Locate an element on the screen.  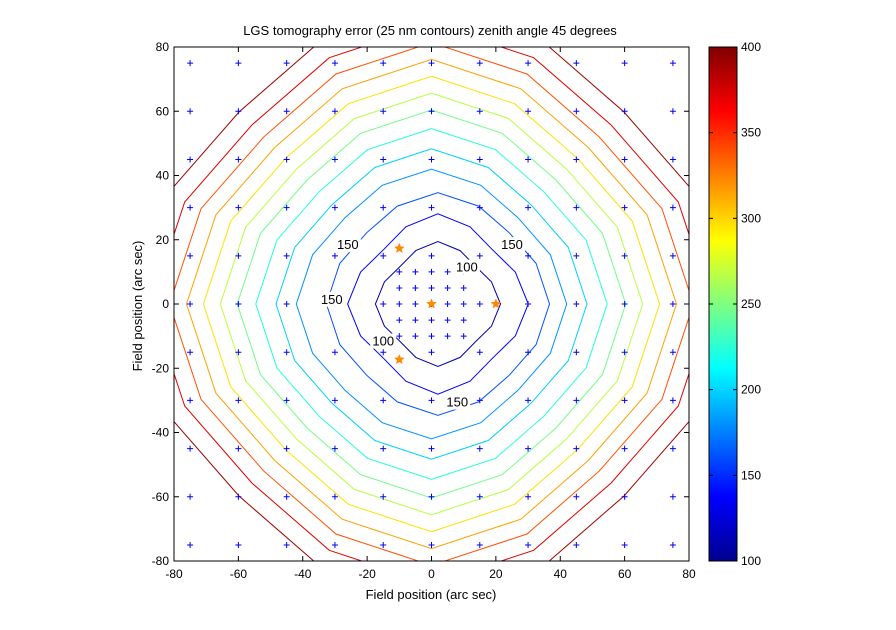
colorbar-tick-label: 100 is located at coordinates (751, 561).